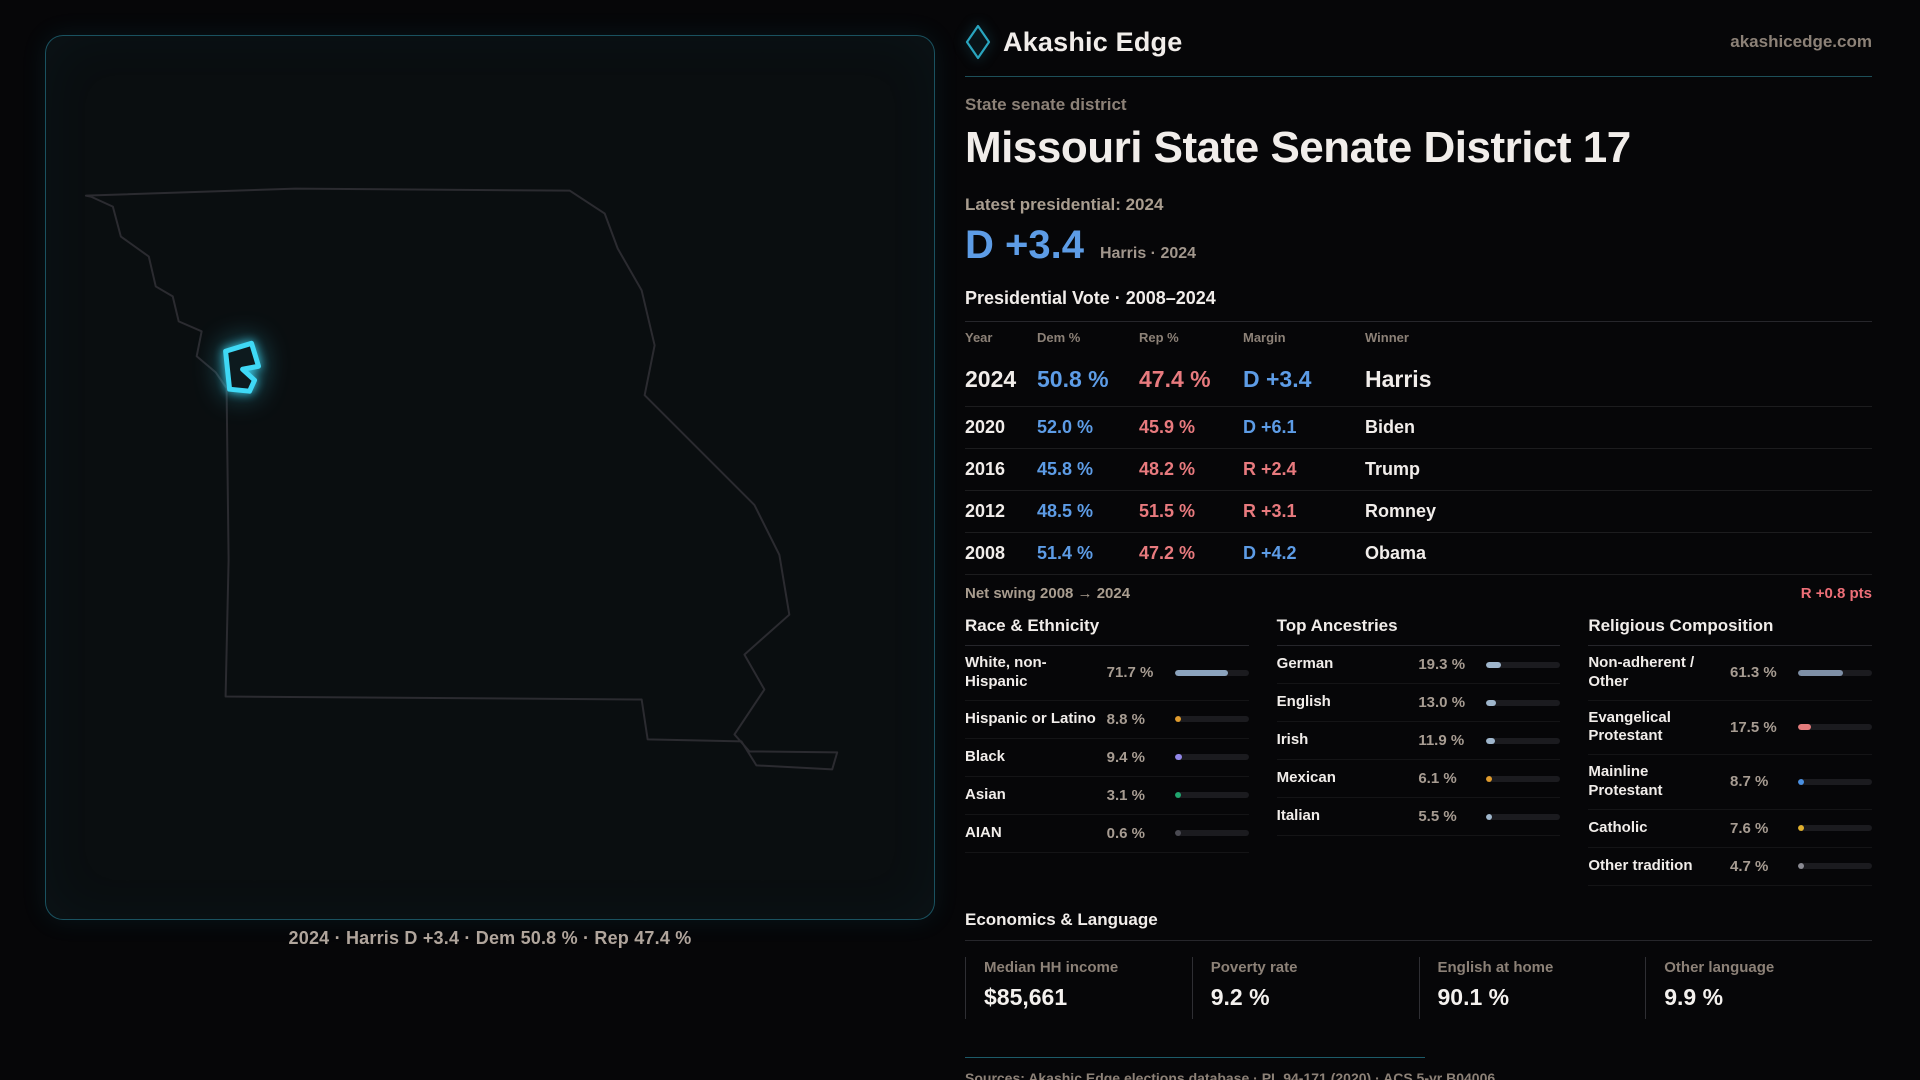 The width and height of the screenshot is (1920, 1080). What do you see at coordinates (985, 794) in the screenshot?
I see `demo-label: Asian` at bounding box center [985, 794].